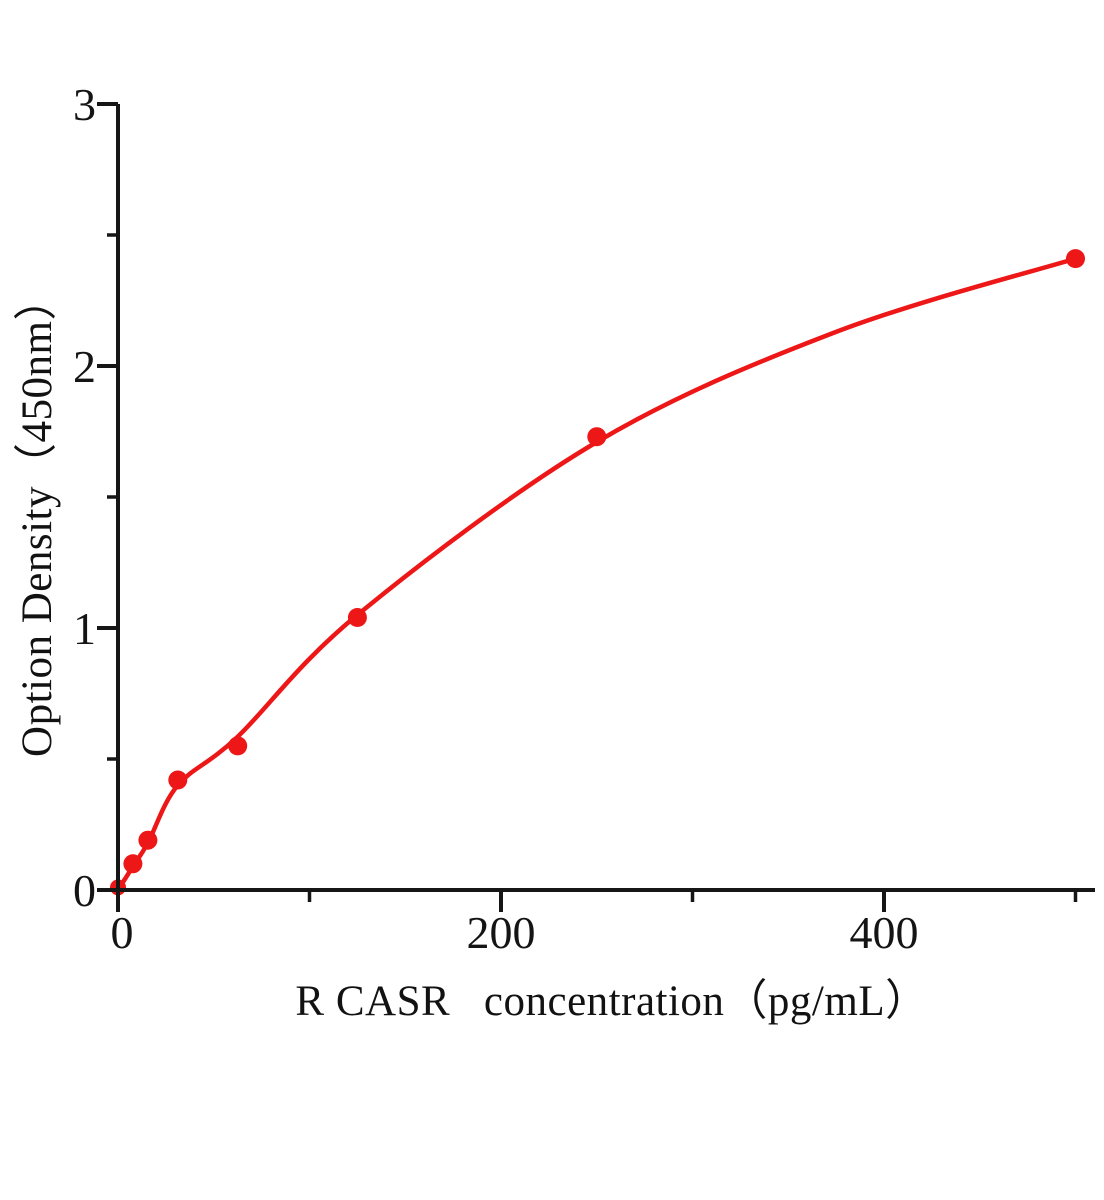 This screenshot has width=1104, height=1200. What do you see at coordinates (122, 932) in the screenshot?
I see `x-tick-label: 0` at bounding box center [122, 932].